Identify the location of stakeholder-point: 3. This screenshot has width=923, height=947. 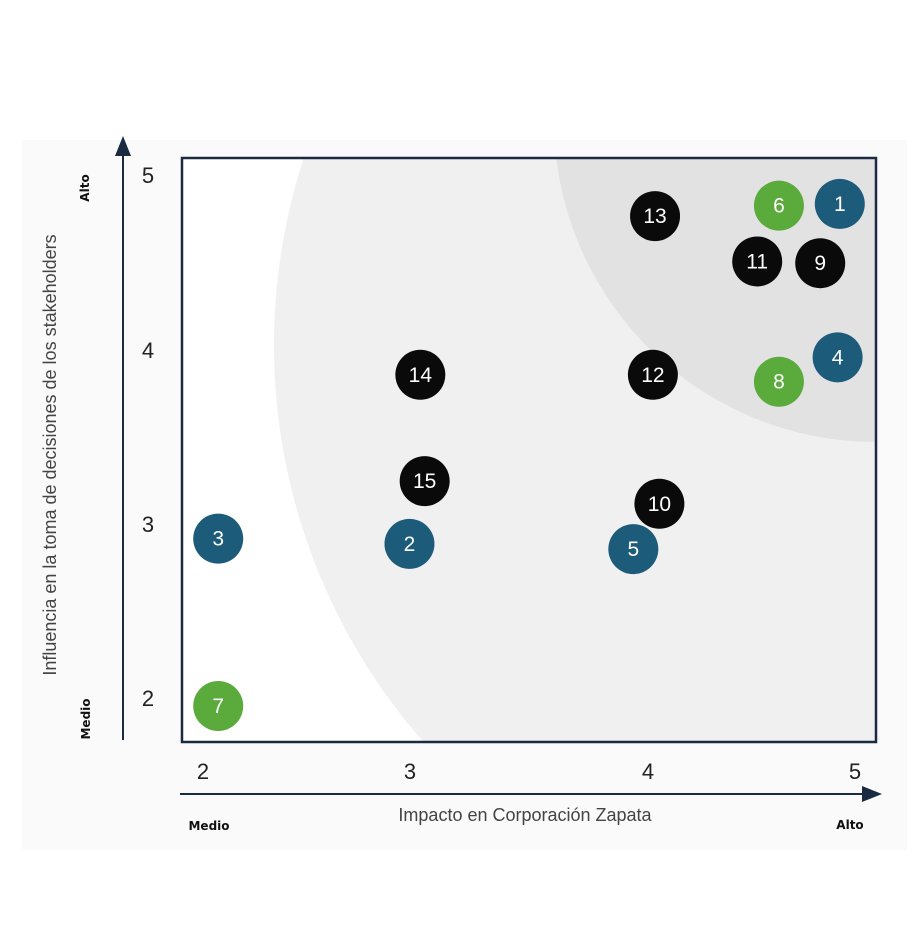
(218, 538).